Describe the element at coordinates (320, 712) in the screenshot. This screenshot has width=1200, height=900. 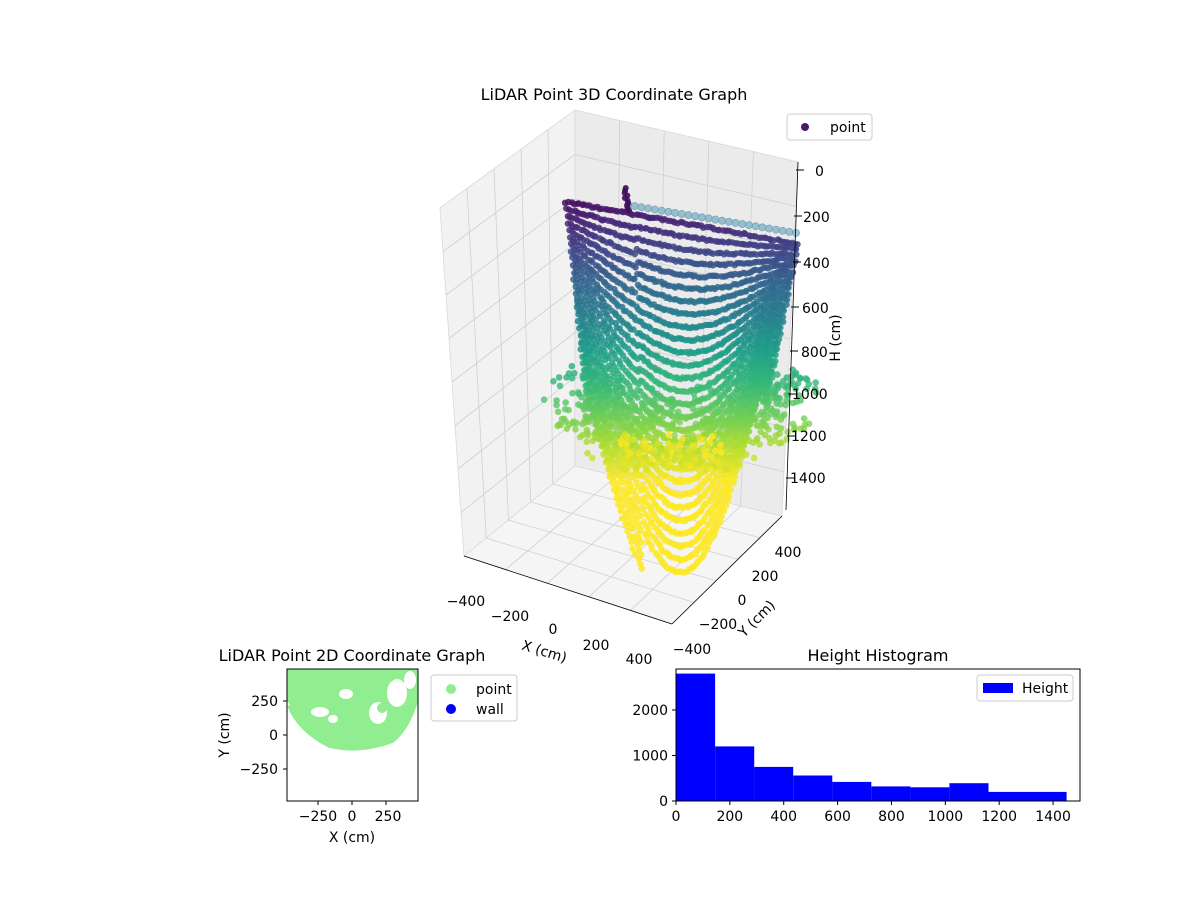
I see `gap-region` at that location.